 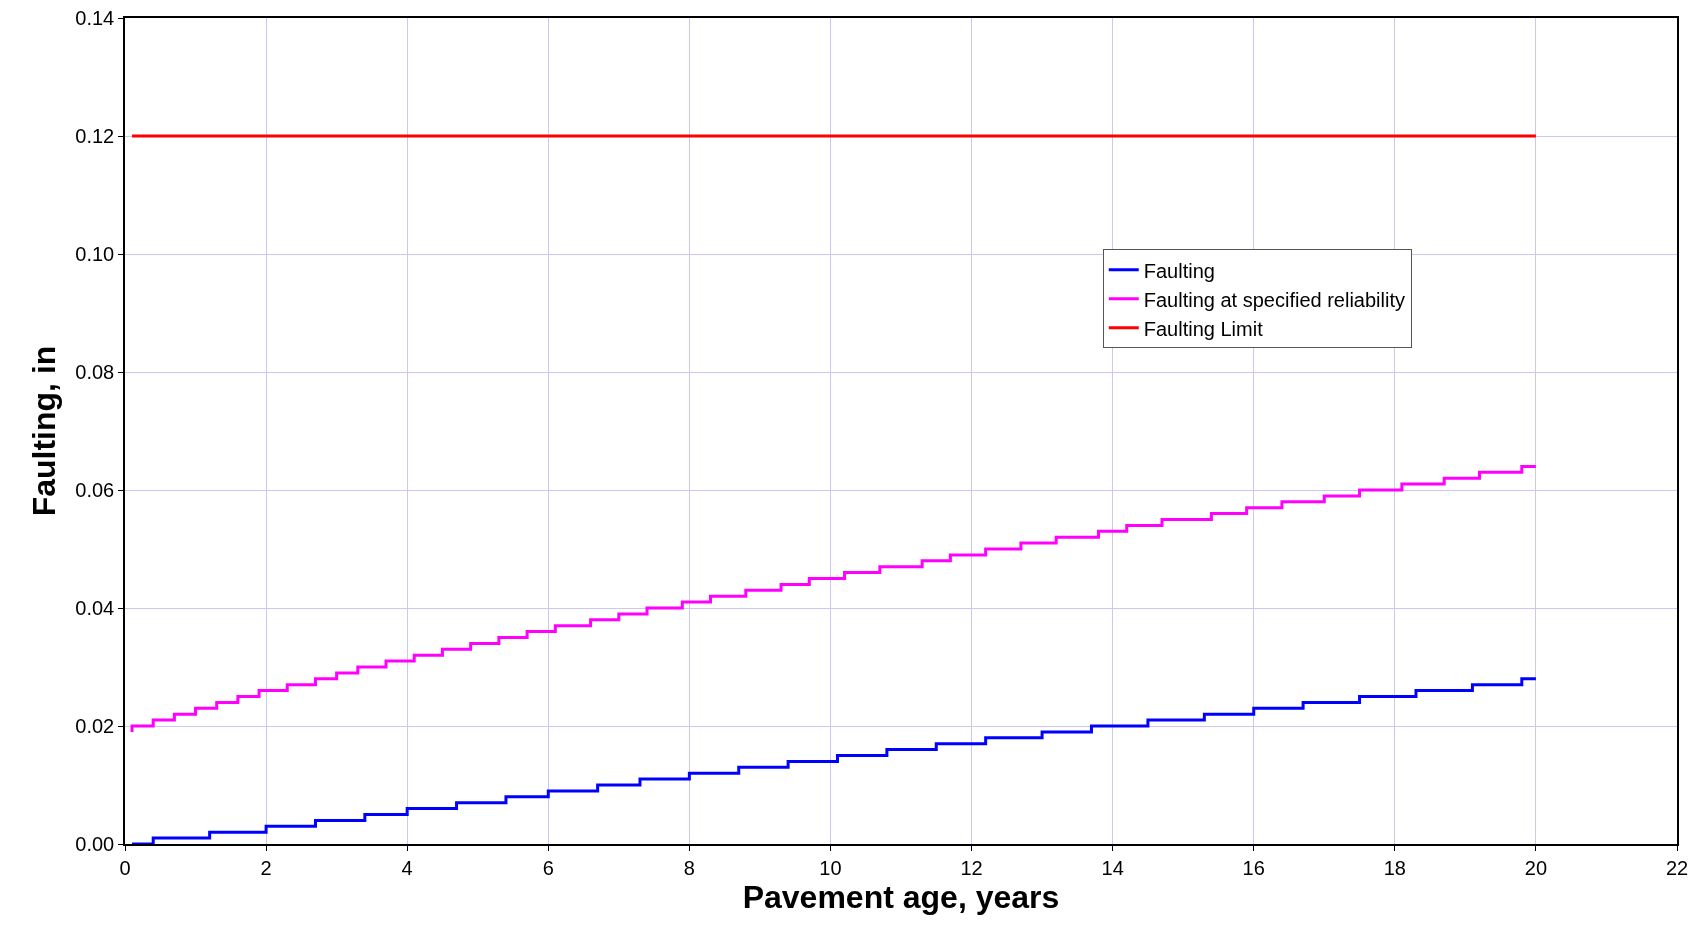 What do you see at coordinates (548, 867) in the screenshot?
I see `x-tick-label: 6` at bounding box center [548, 867].